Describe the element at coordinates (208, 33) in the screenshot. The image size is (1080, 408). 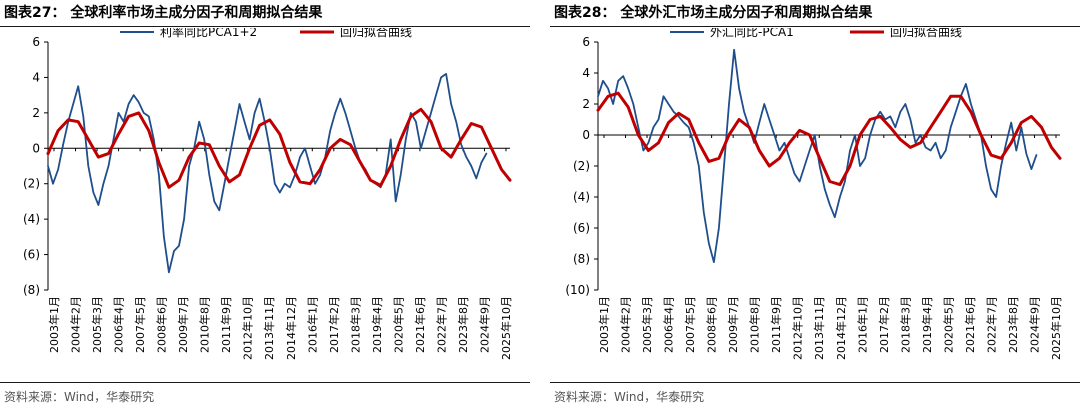
I see `legend-label: 利率同比PCA1+2` at that location.